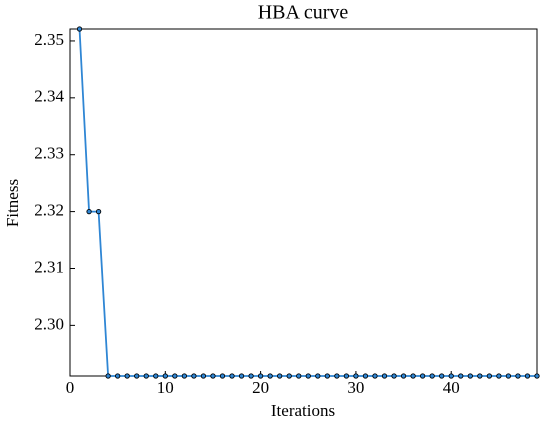 The width and height of the screenshot is (550, 427). What do you see at coordinates (49, 323) in the screenshot?
I see `y-tick-label: 2.30` at bounding box center [49, 323].